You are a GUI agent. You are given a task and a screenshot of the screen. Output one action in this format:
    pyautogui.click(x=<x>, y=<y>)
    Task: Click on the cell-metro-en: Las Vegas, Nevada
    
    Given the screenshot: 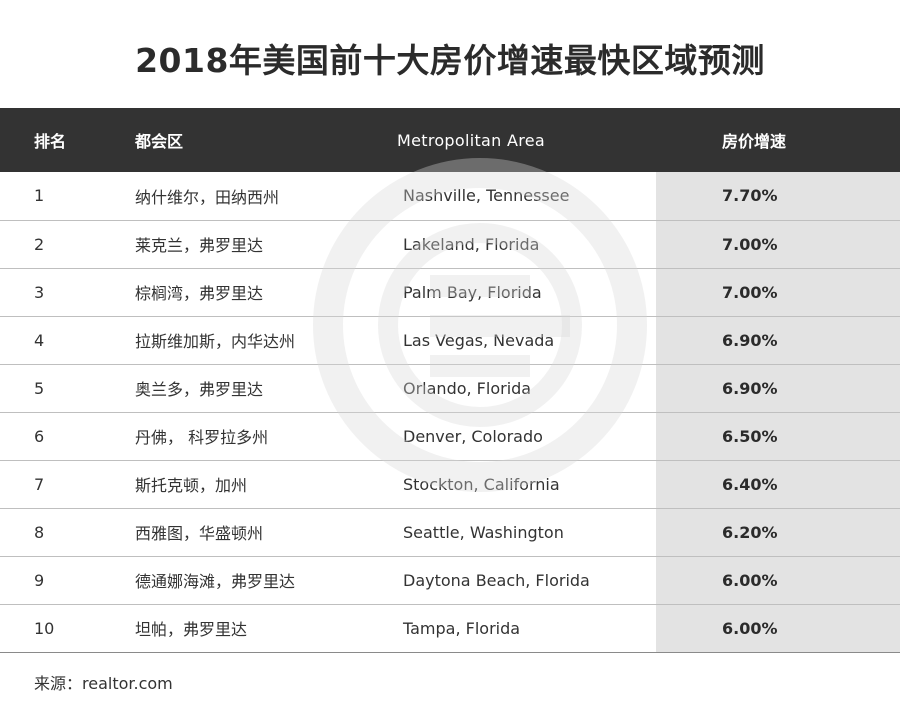 What is the action you would take?
    pyautogui.click(x=479, y=340)
    